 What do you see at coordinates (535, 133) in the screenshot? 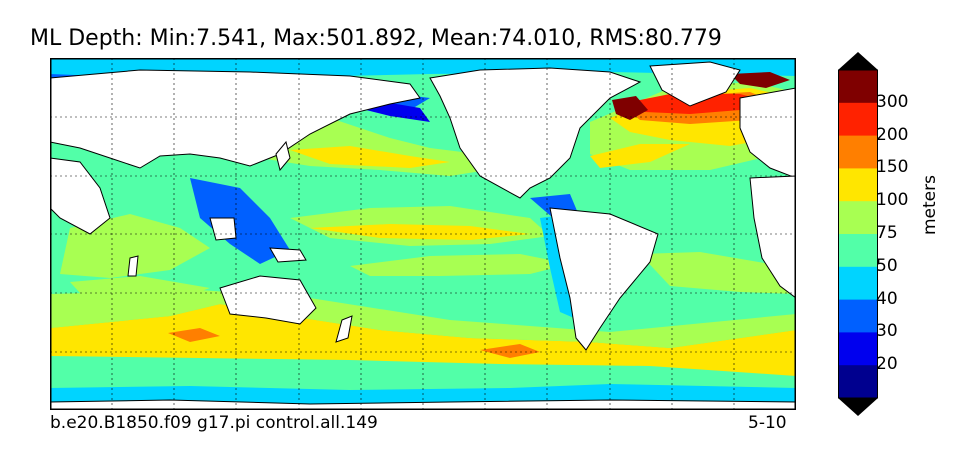
I see `land-north-america` at bounding box center [535, 133].